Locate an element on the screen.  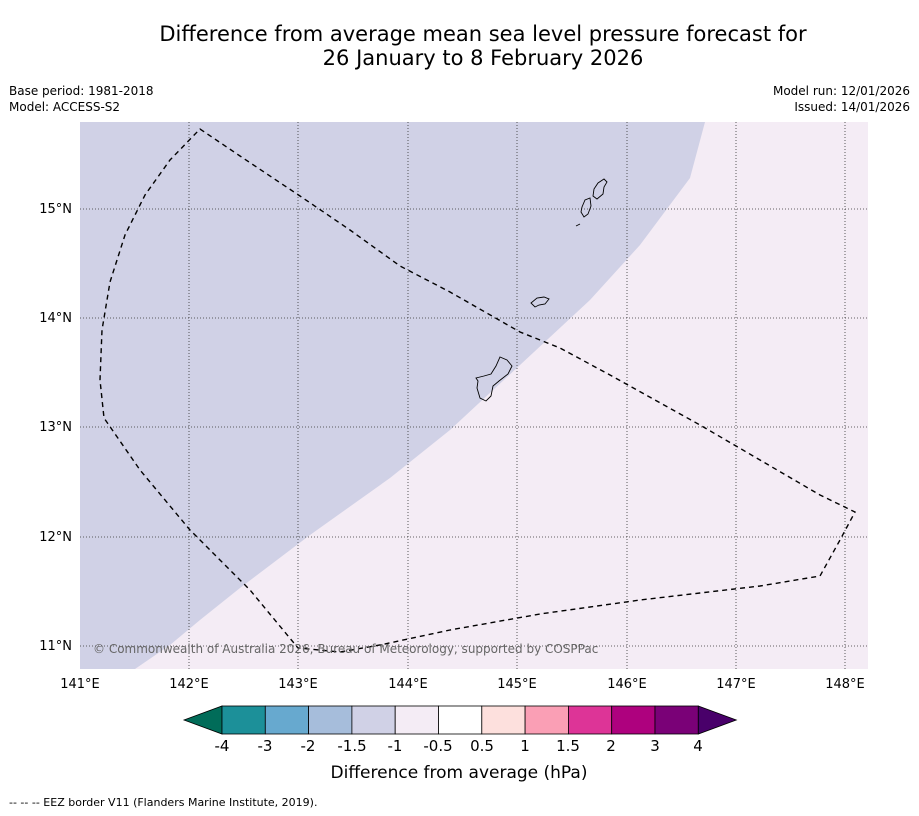
meta-left: Base period: 1981-2018 Model: ACCESS-S2 is located at coordinates (81, 99).